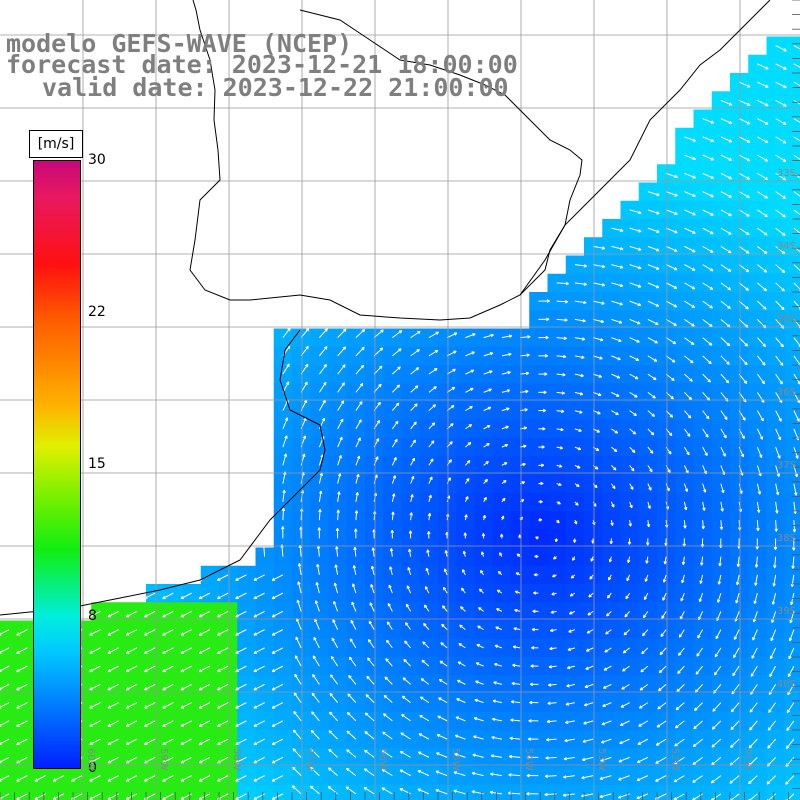  I want to click on colorbar-tick-15: 15, so click(97, 464).